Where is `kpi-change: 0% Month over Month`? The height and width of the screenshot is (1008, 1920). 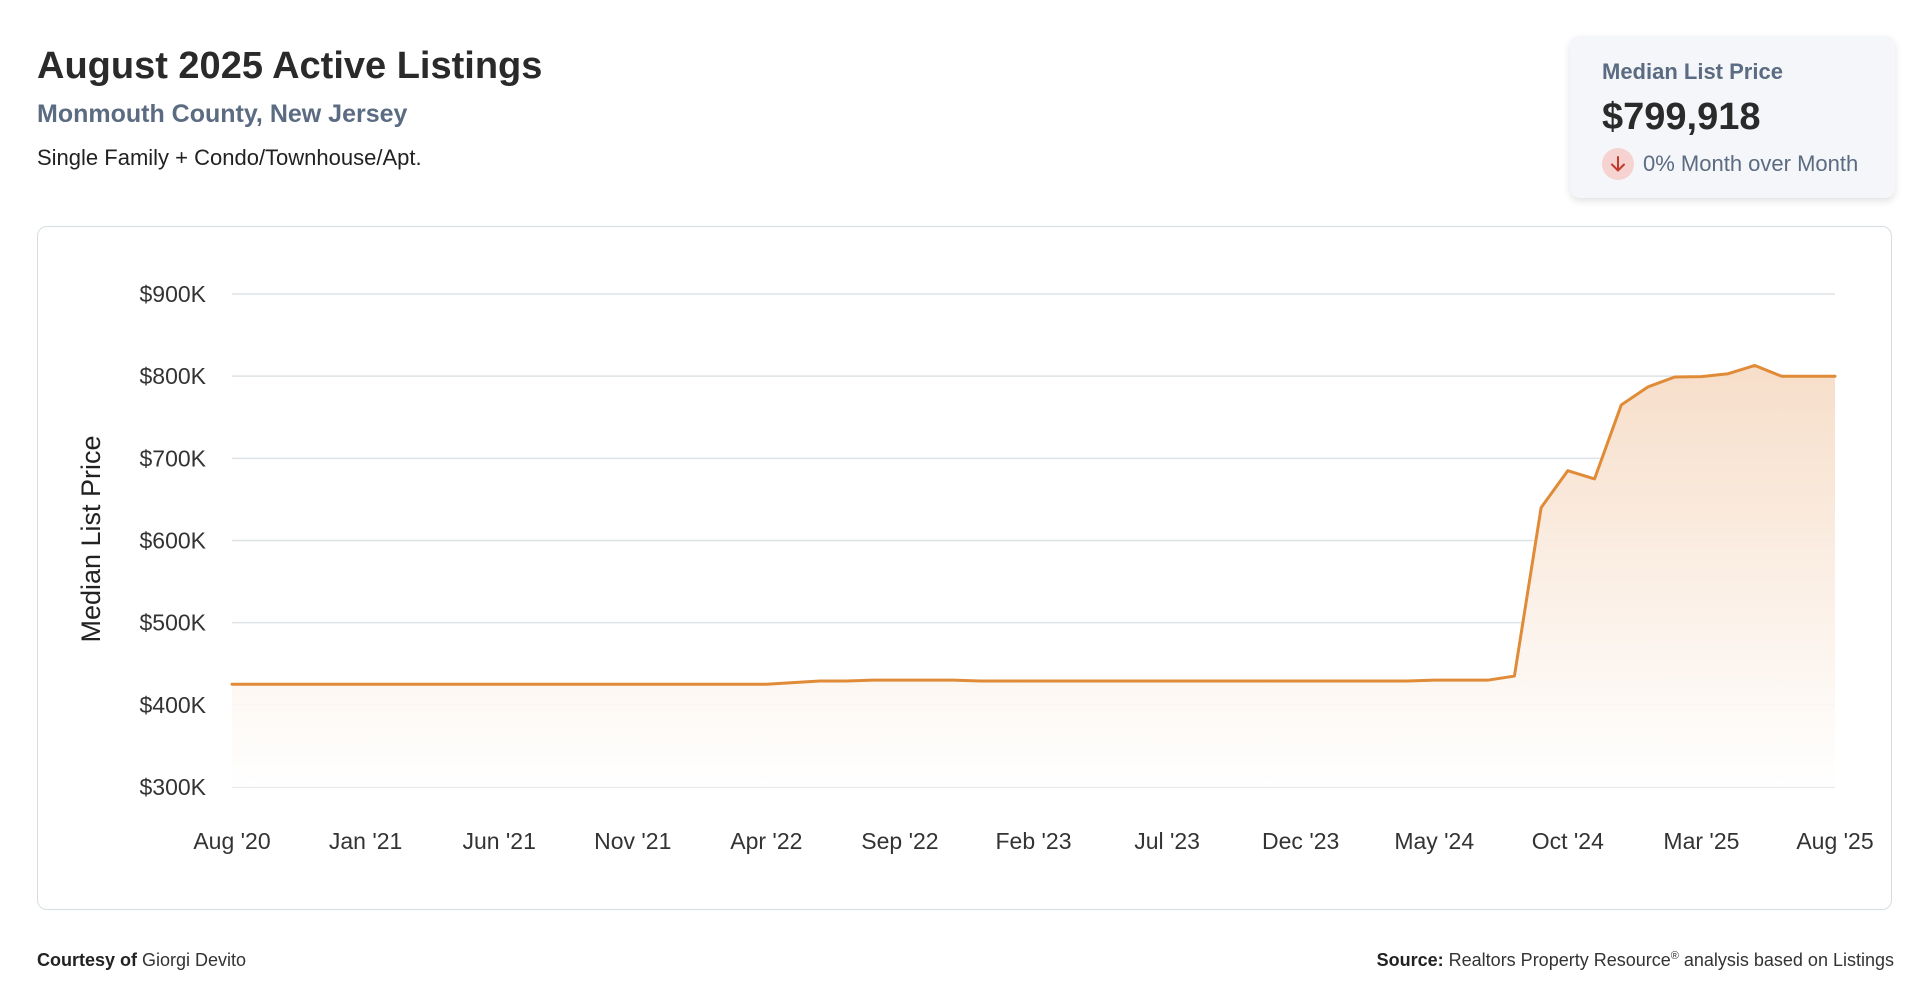
kpi-change: 0% Month over Month is located at coordinates (1748, 164).